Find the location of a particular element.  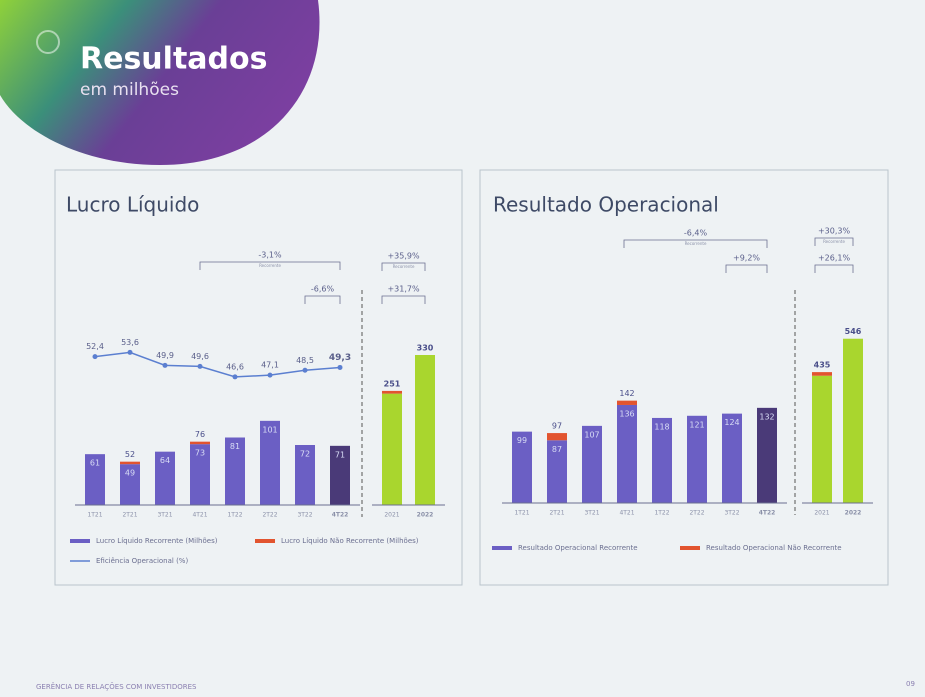

value-label: 87 is located at coordinates (557, 449).